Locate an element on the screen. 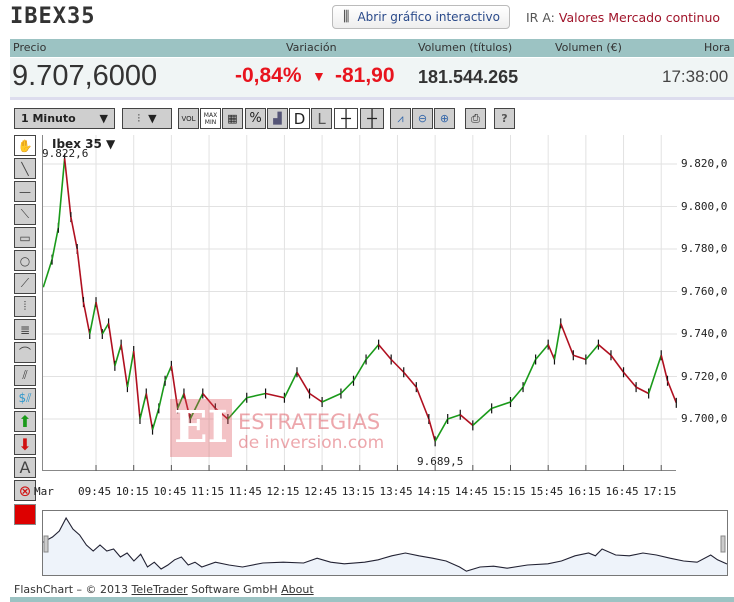 This screenshot has width=734, height=602. vertical-lines-tool: ⦙ is located at coordinates (25, 306).